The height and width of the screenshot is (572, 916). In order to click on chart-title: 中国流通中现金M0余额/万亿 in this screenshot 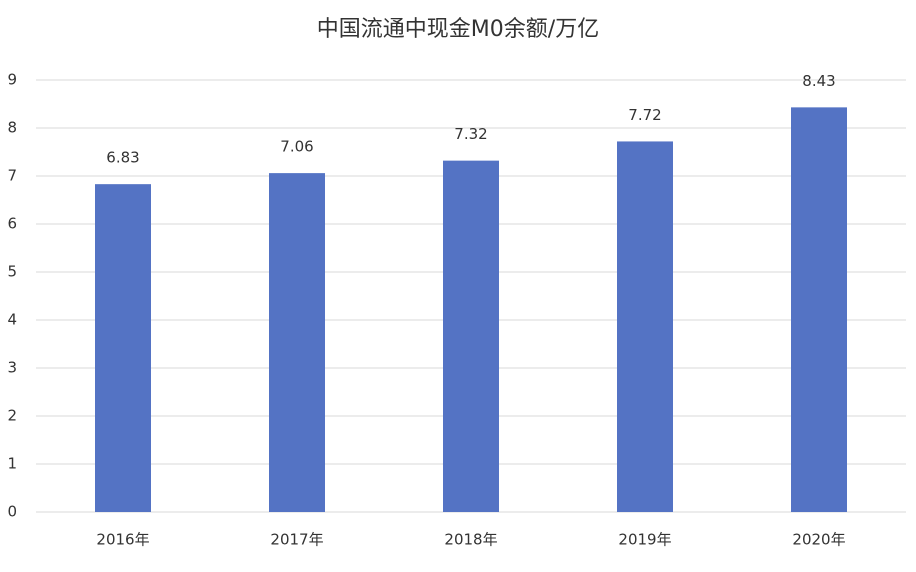, I will do `click(458, 29)`.